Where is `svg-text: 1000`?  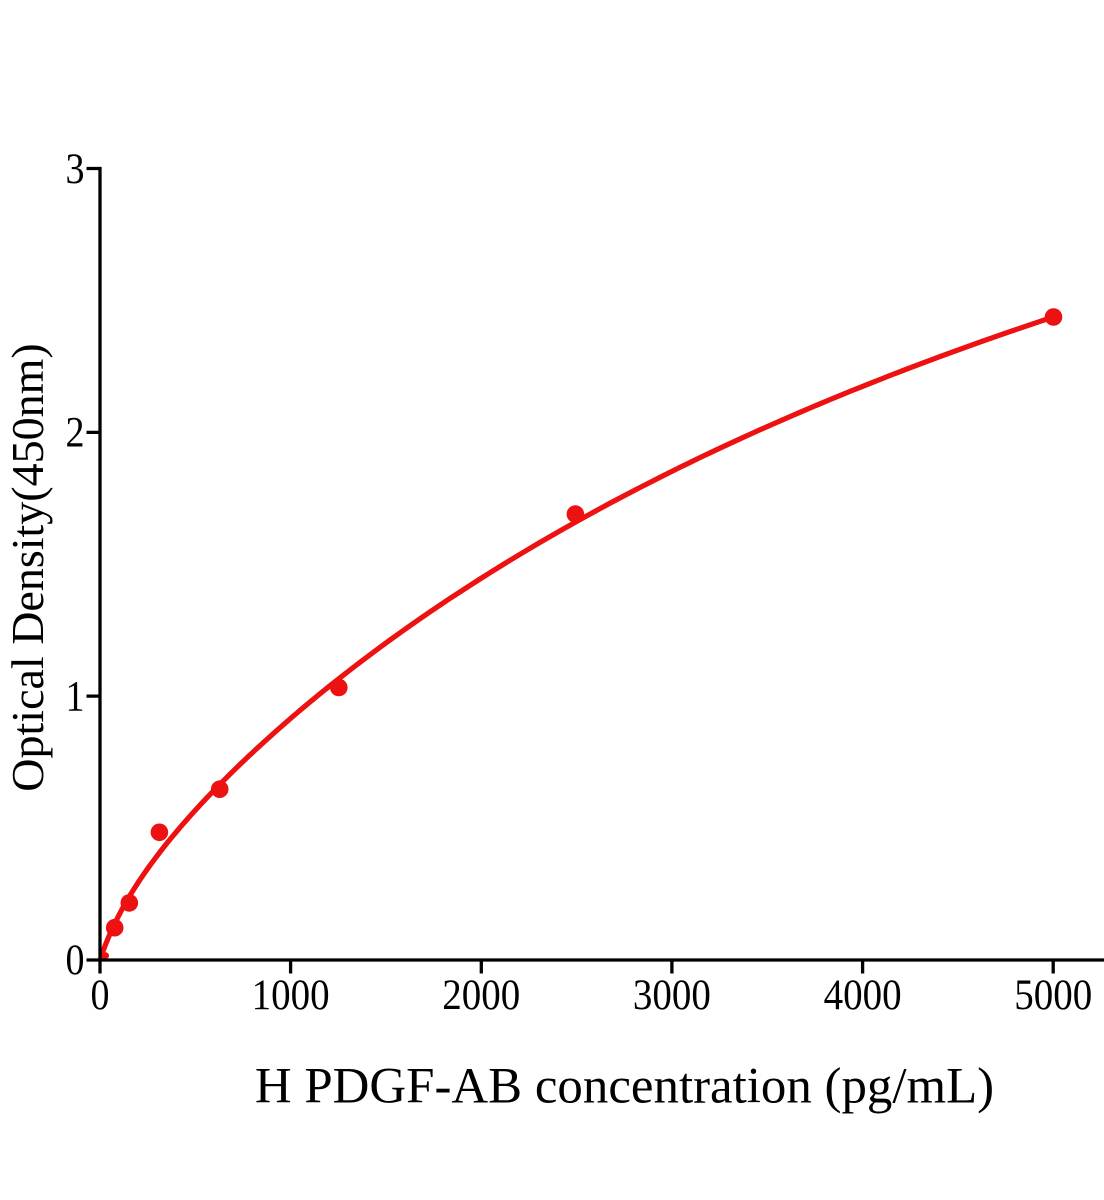 svg-text: 1000 is located at coordinates (291, 995).